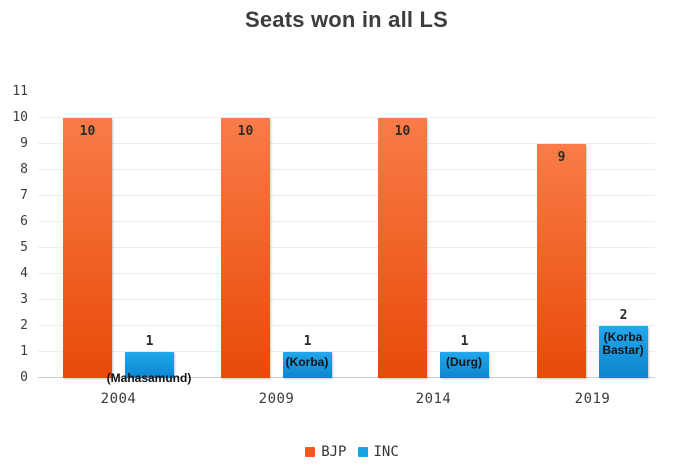 The height and width of the screenshot is (468, 674). What do you see at coordinates (127, 249) in the screenshot?
I see `bar-group: 10 1 (Mahasamund) 2004` at bounding box center [127, 249].